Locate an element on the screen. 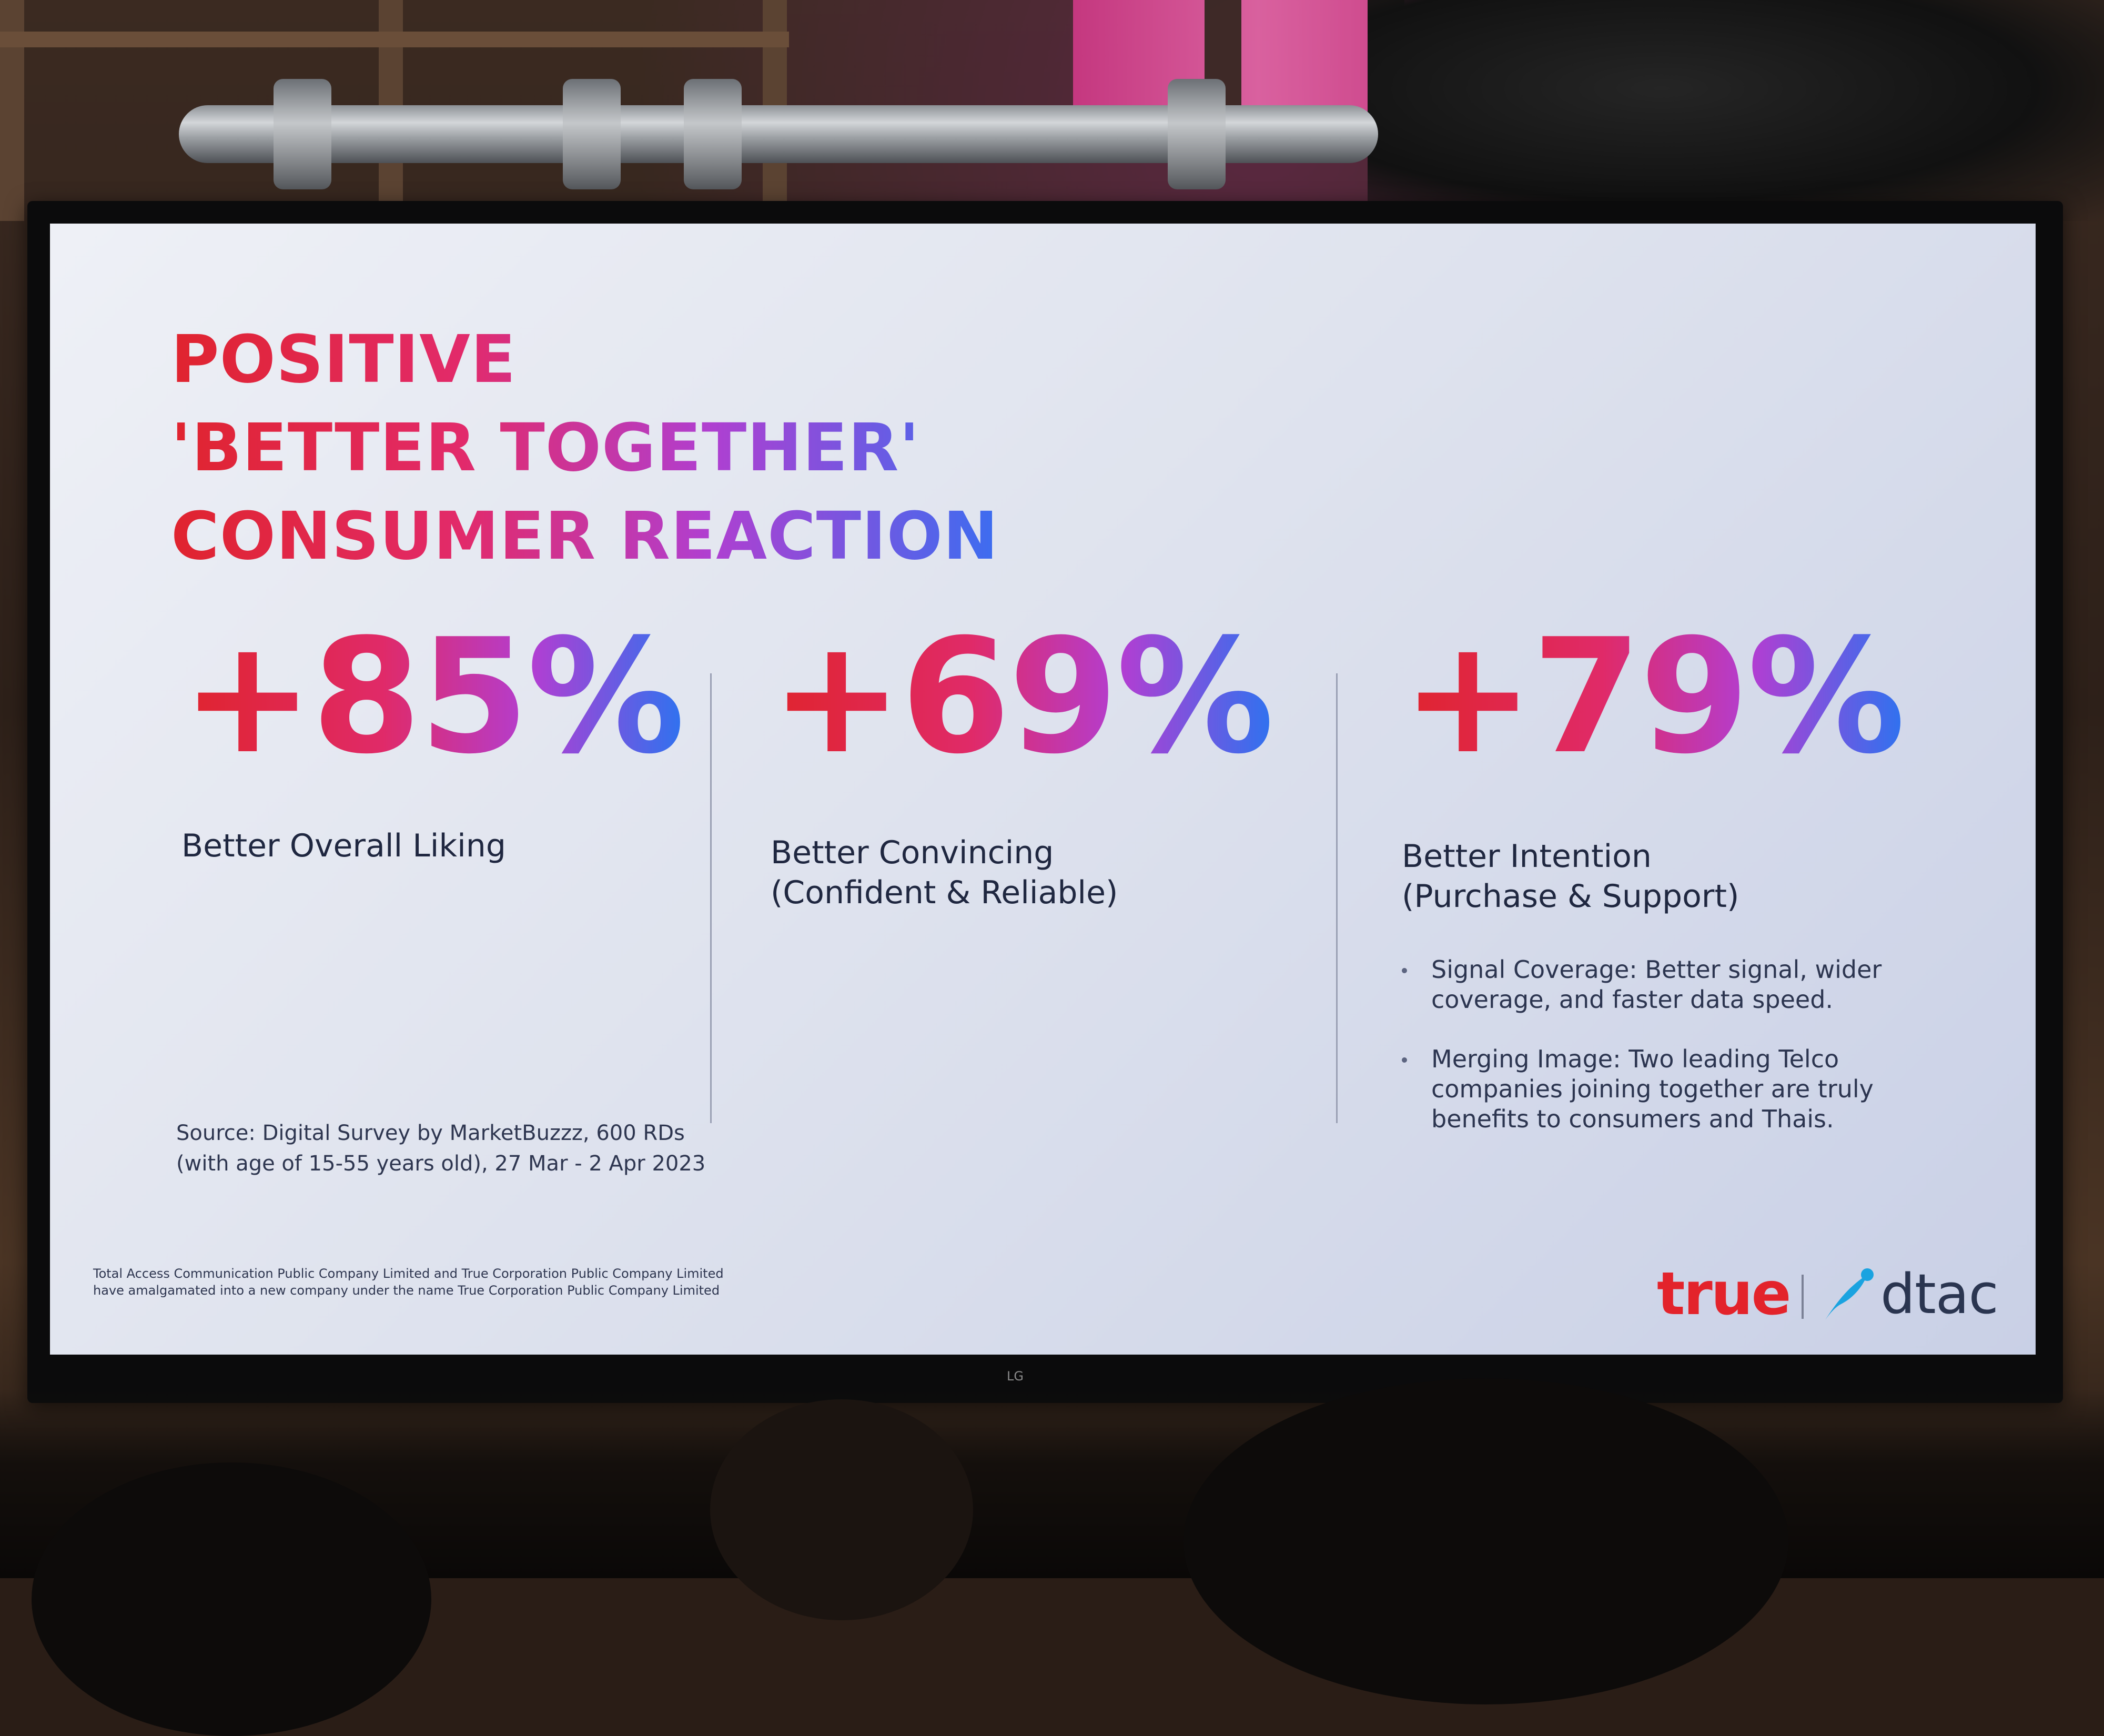 This screenshot has width=2104, height=1736. stat-label-intention: Better Intention (Purchase & Support) is located at coordinates (1570, 876).